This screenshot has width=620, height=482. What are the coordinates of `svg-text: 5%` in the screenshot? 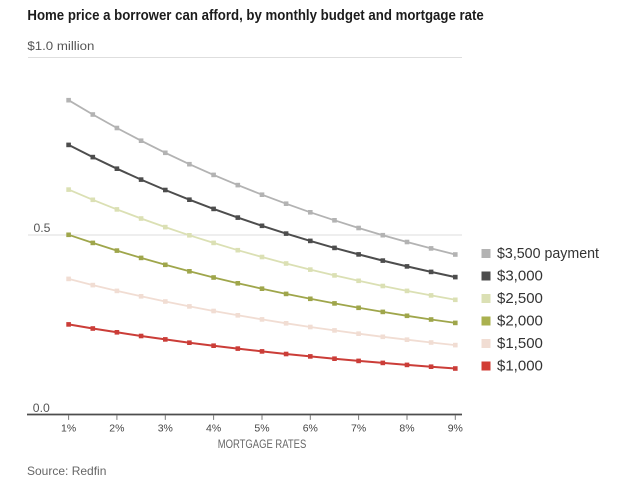 It's located at (261, 429).